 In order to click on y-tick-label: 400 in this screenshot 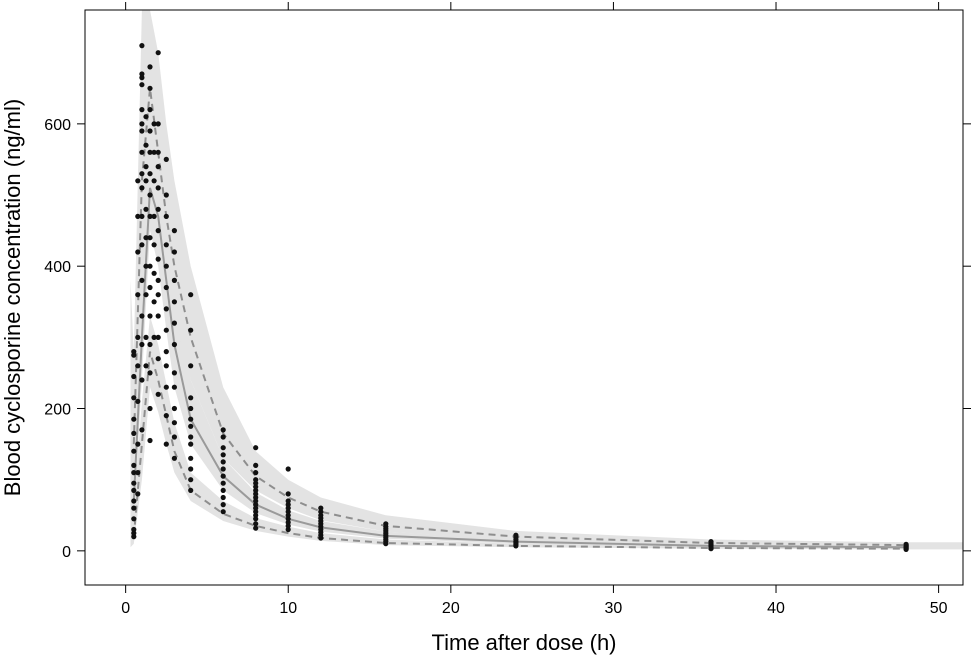, I will do `click(57, 267)`.